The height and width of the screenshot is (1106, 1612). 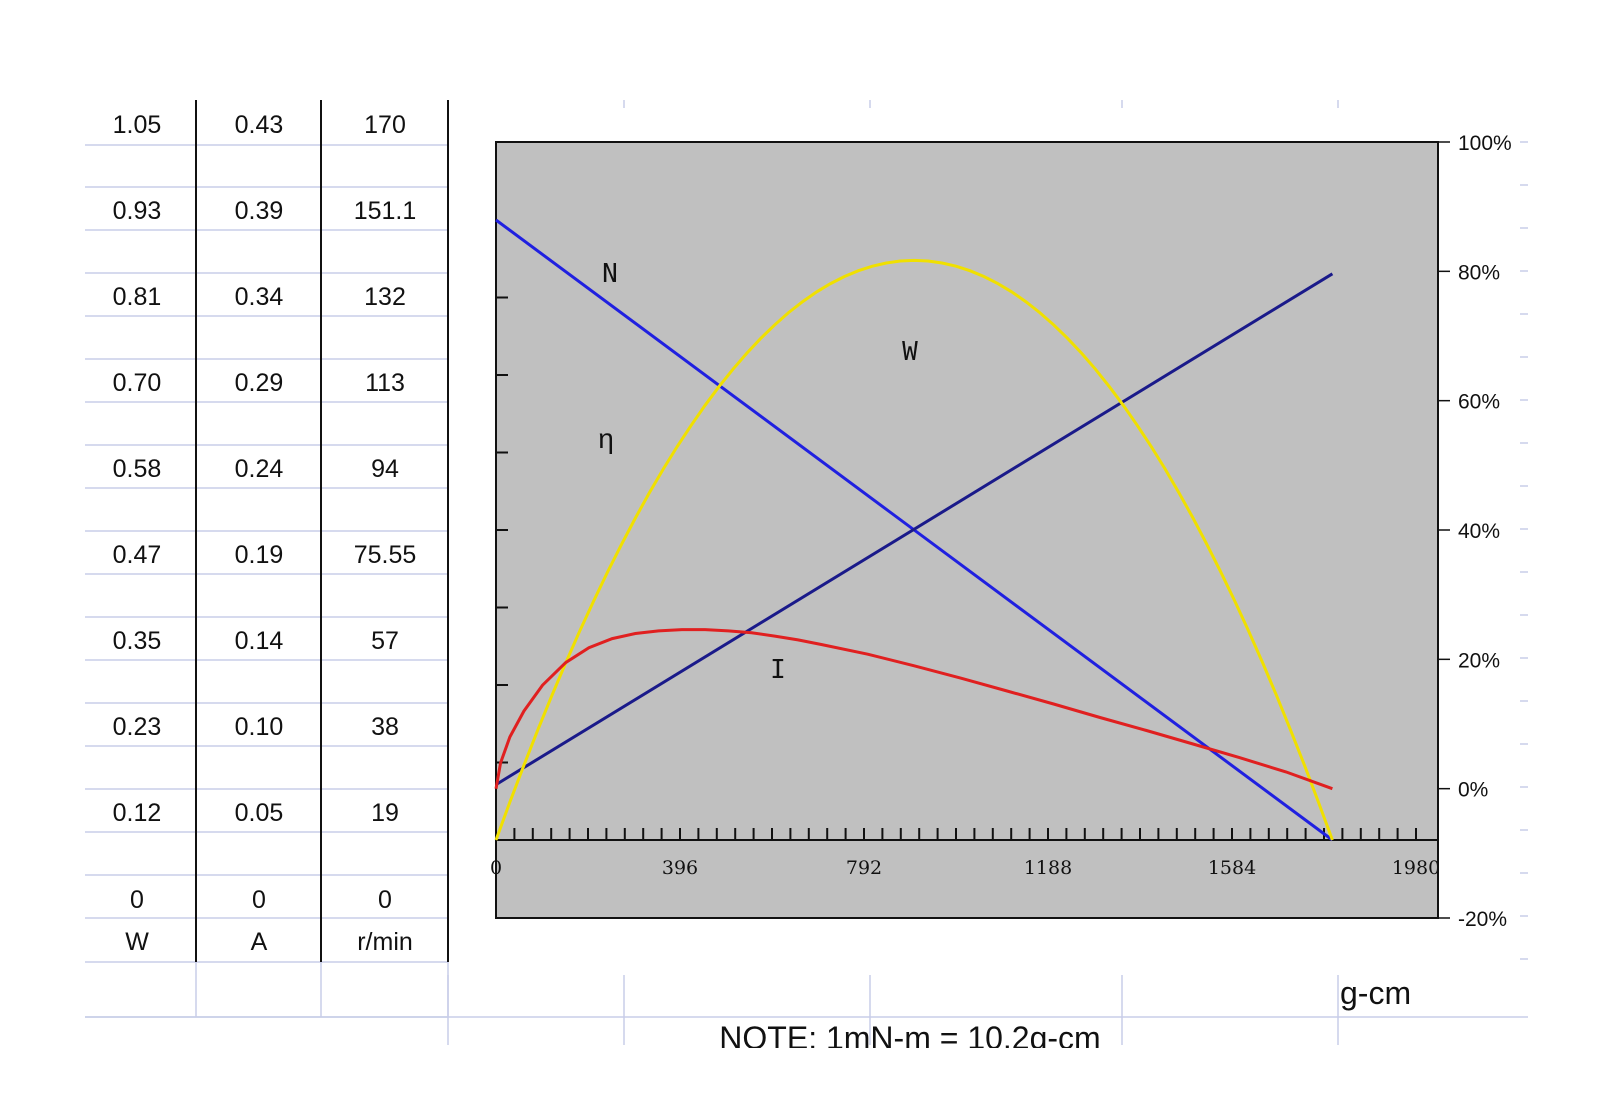 I want to click on table-cell: 0.14, so click(x=259, y=641).